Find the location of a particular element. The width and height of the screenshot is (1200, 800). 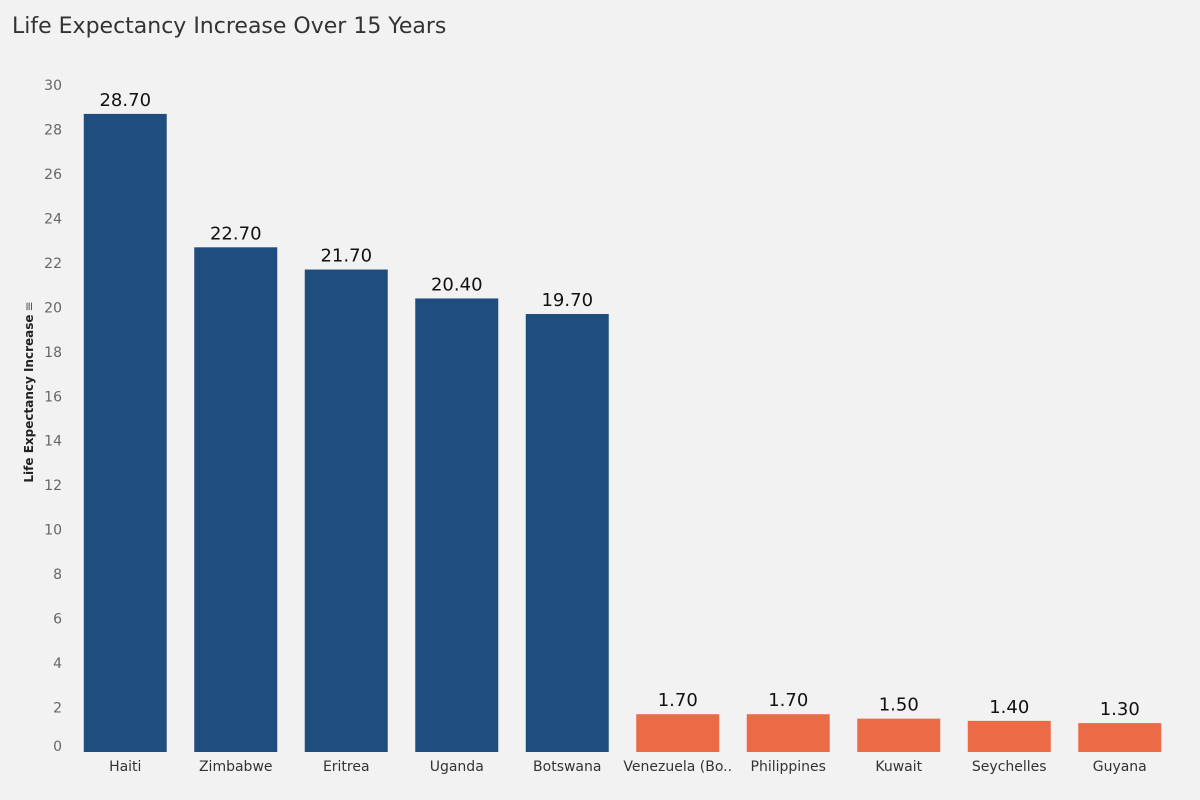

chart-title: Life Expectancy Increase Over 15 Years is located at coordinates (229, 26).